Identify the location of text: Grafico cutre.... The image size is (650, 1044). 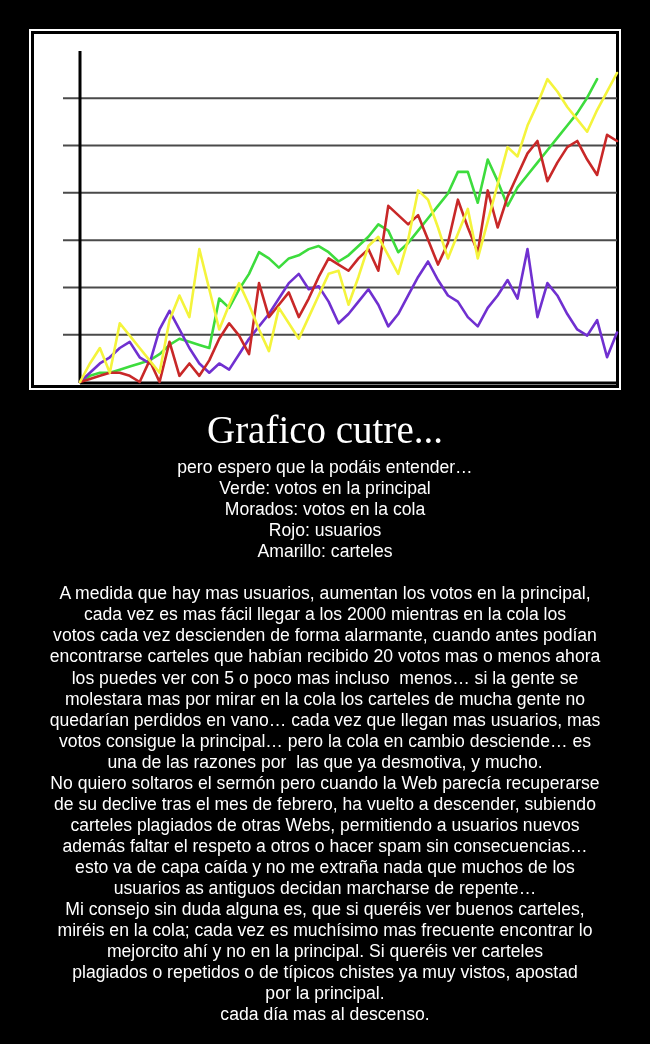
(325, 429).